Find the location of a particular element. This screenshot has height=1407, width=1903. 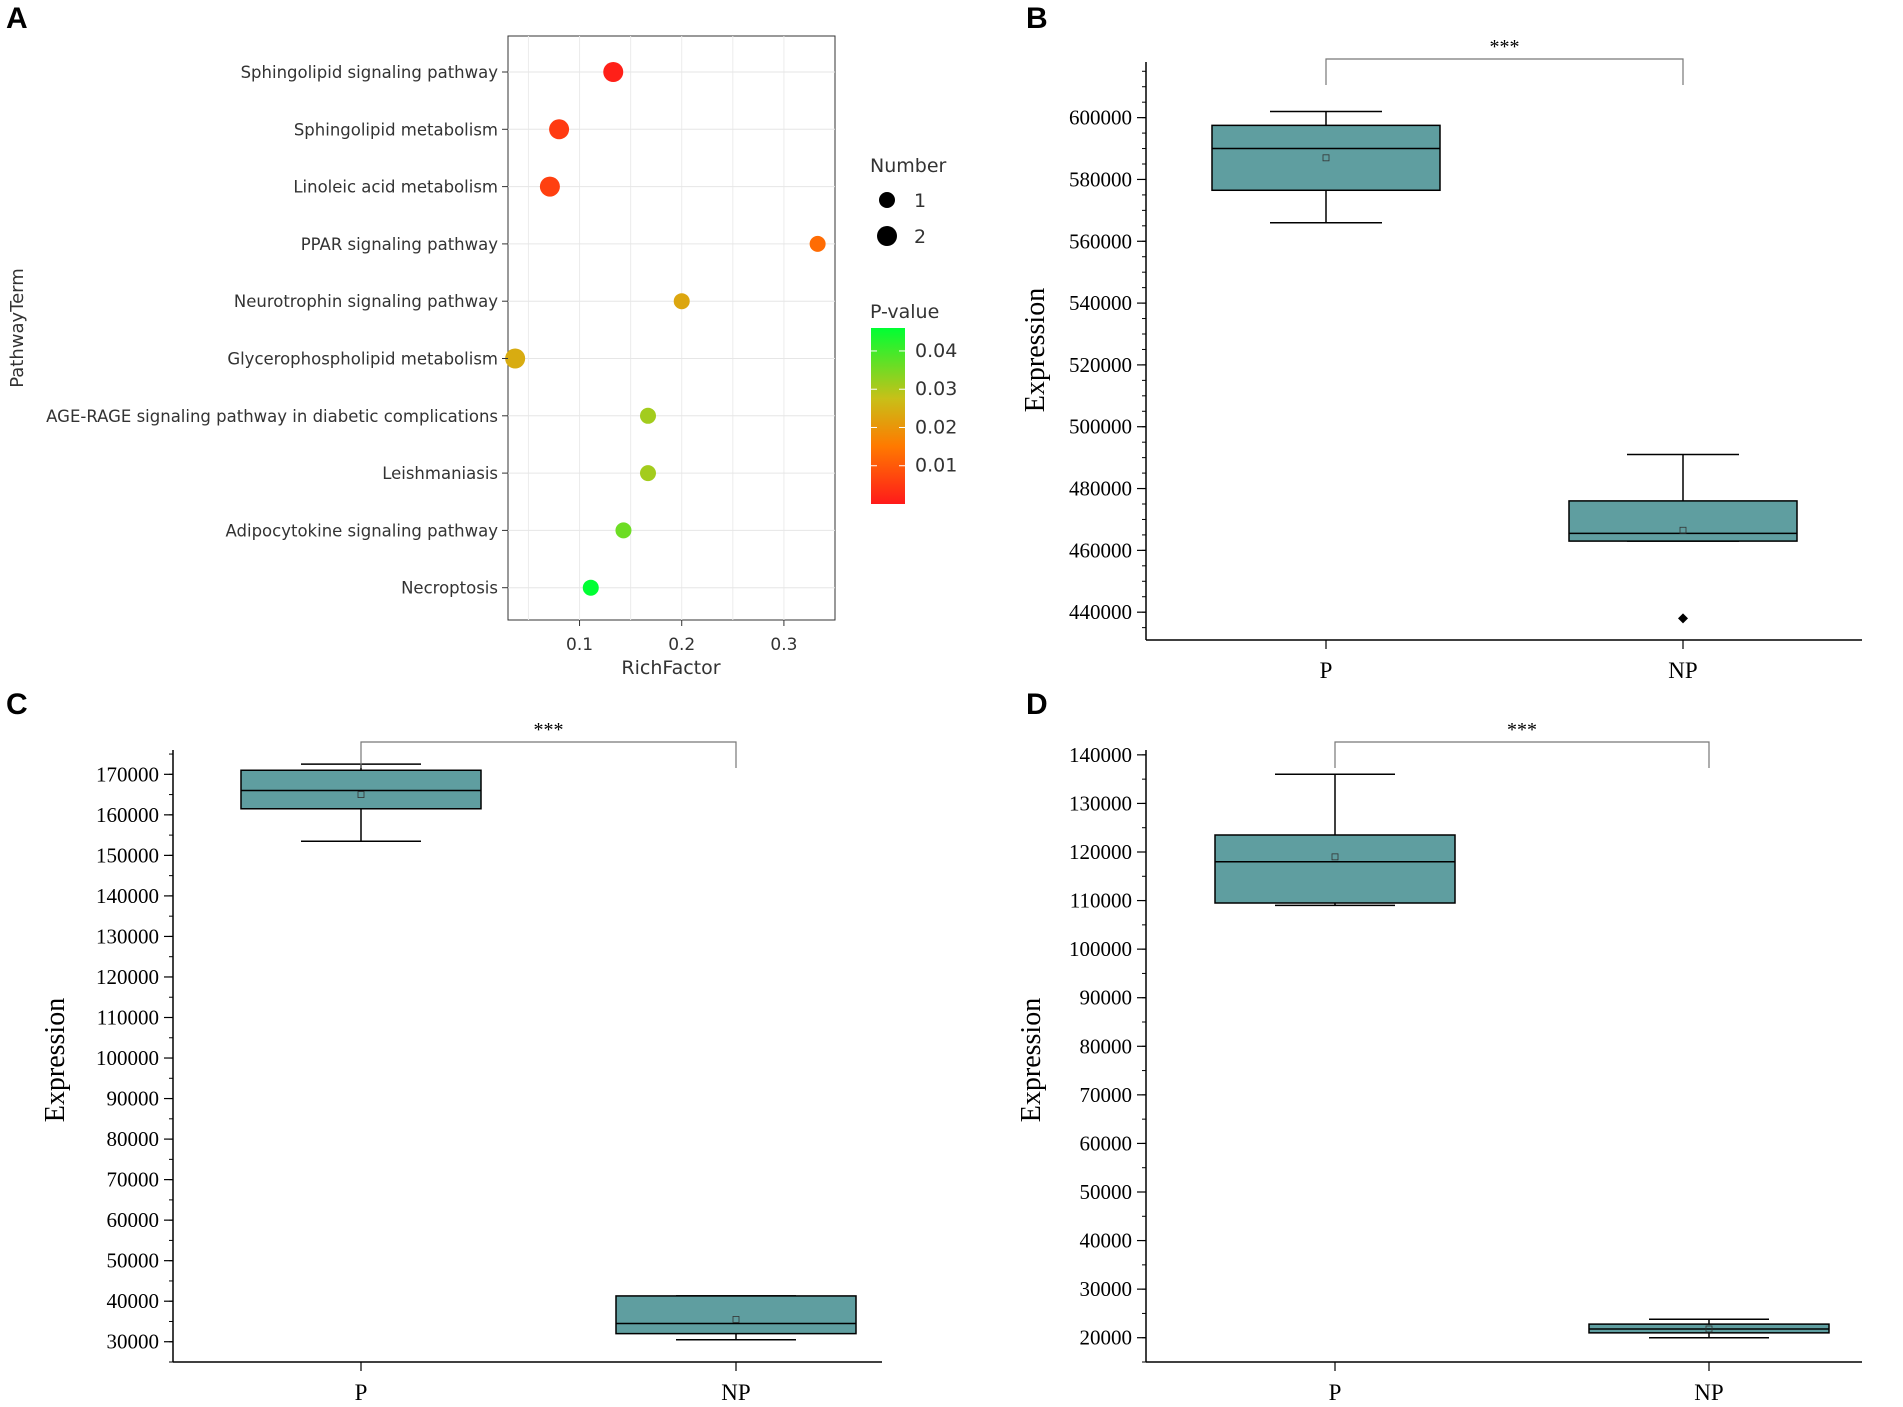

panel-c-y-tick-label: 150000 is located at coordinates (127, 855).